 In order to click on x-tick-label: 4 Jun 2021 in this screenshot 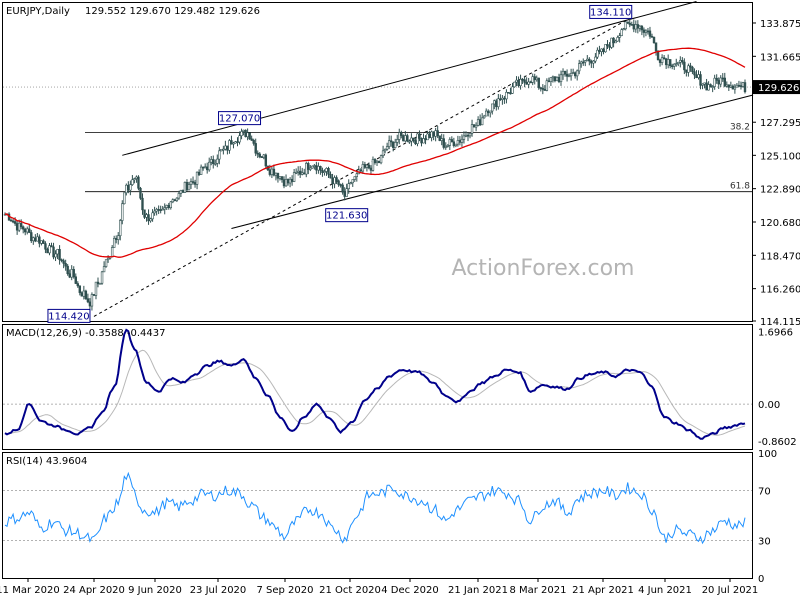, I will do `click(665, 590)`.